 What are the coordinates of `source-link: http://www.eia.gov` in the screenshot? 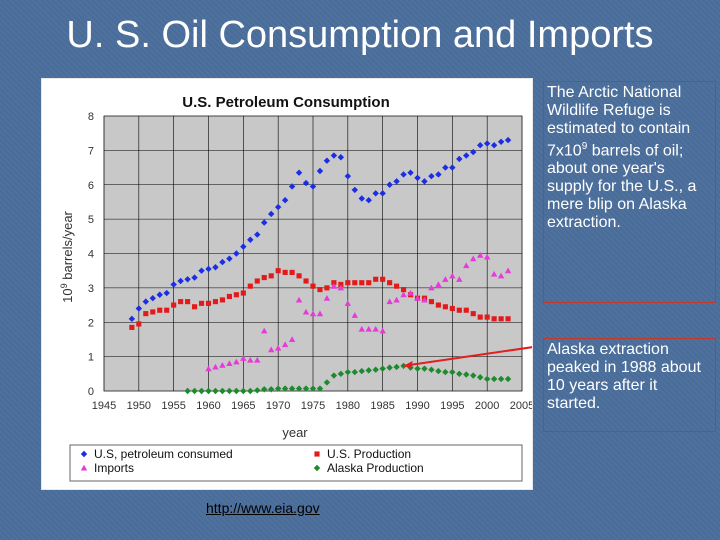 It's located at (263, 508).